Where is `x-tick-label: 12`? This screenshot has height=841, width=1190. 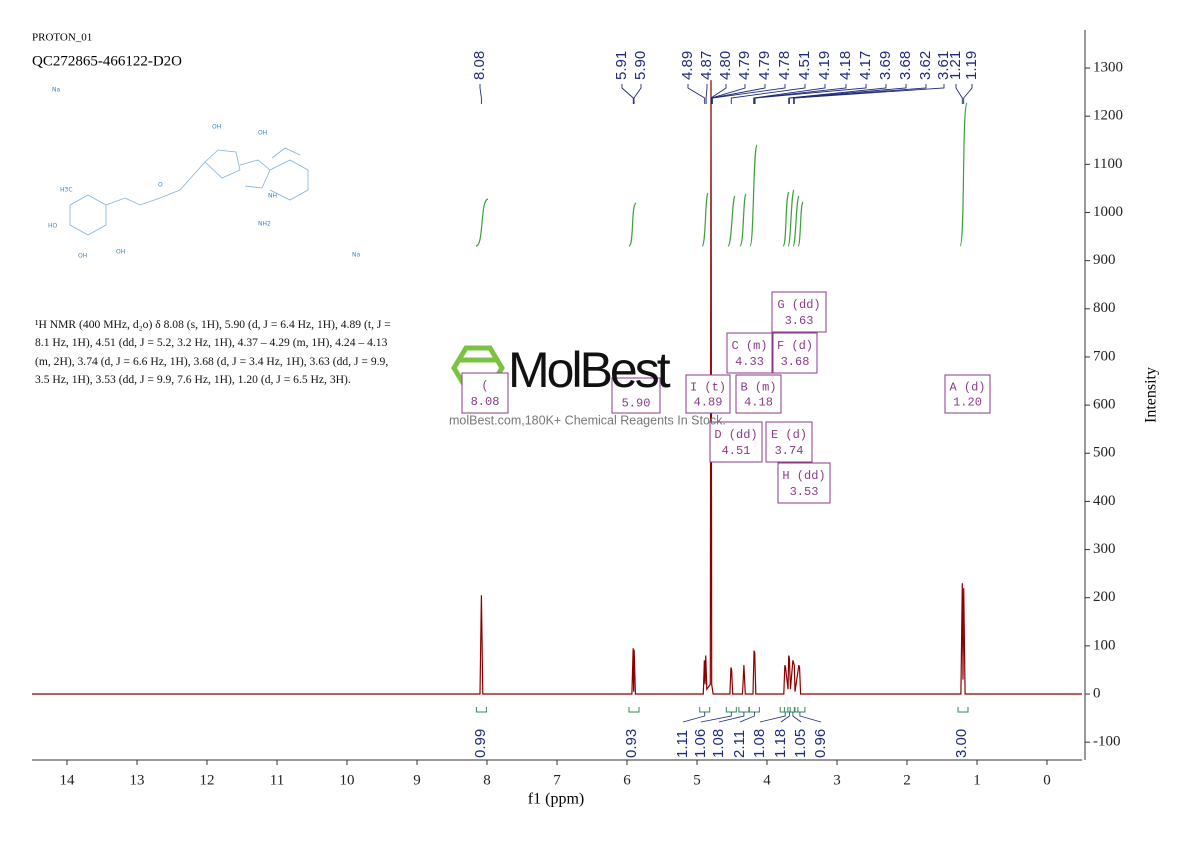
x-tick-label: 12 is located at coordinates (207, 780).